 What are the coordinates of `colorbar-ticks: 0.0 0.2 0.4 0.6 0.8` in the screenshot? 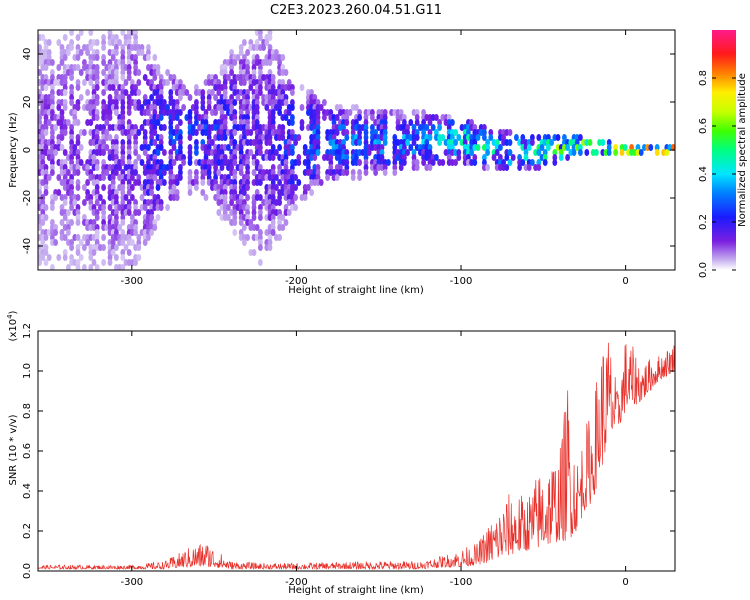 It's located at (717, 174).